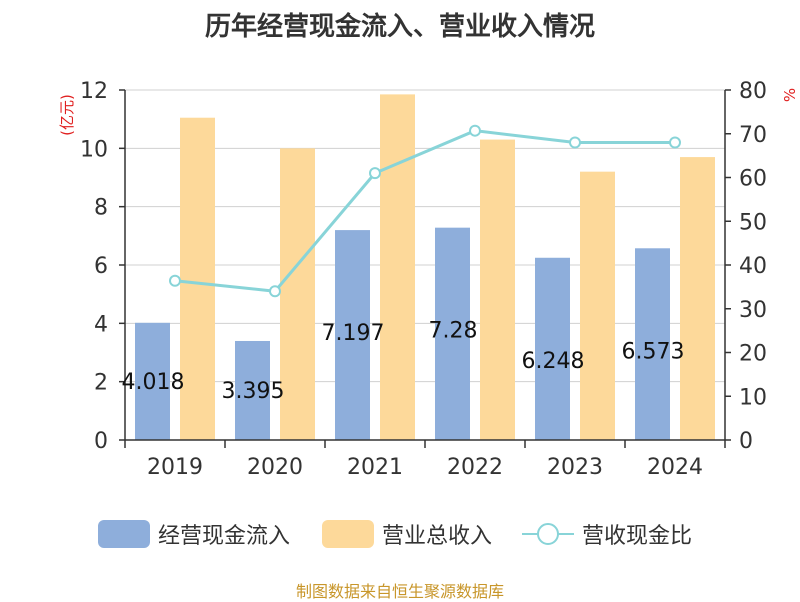 This screenshot has height=602, width=800. Describe the element at coordinates (753, 135) in the screenshot. I see `right-tick-label: 70` at that location.